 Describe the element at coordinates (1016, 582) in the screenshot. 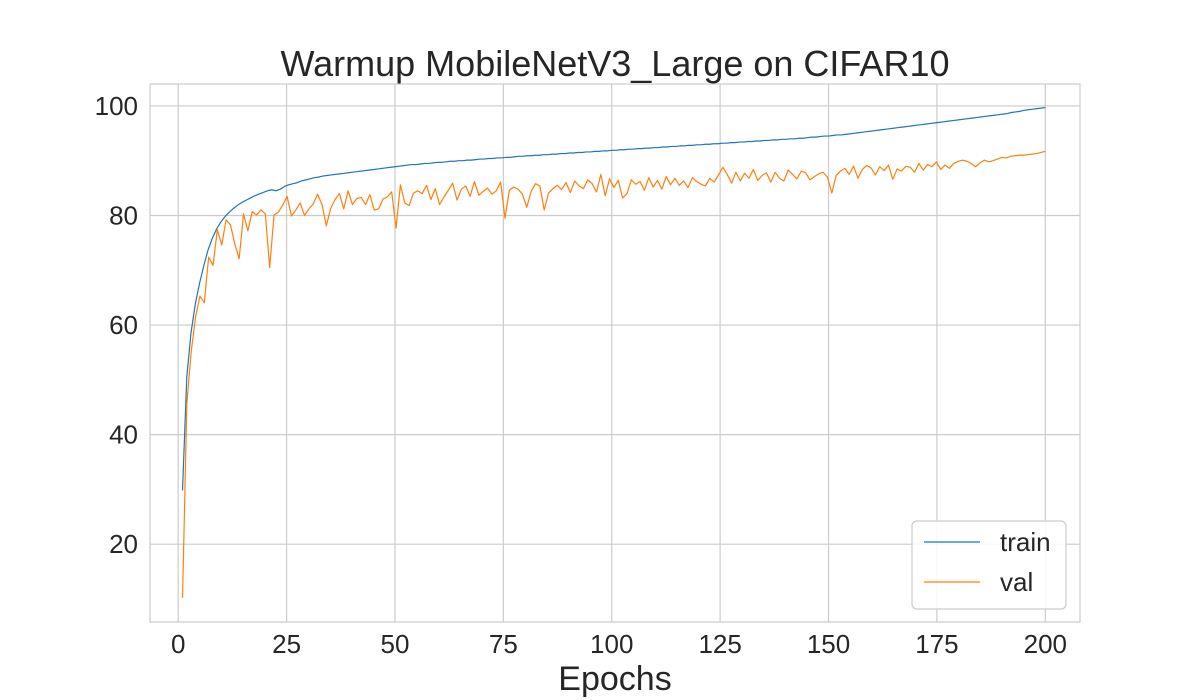

I see `legend-label-val: val` at that location.